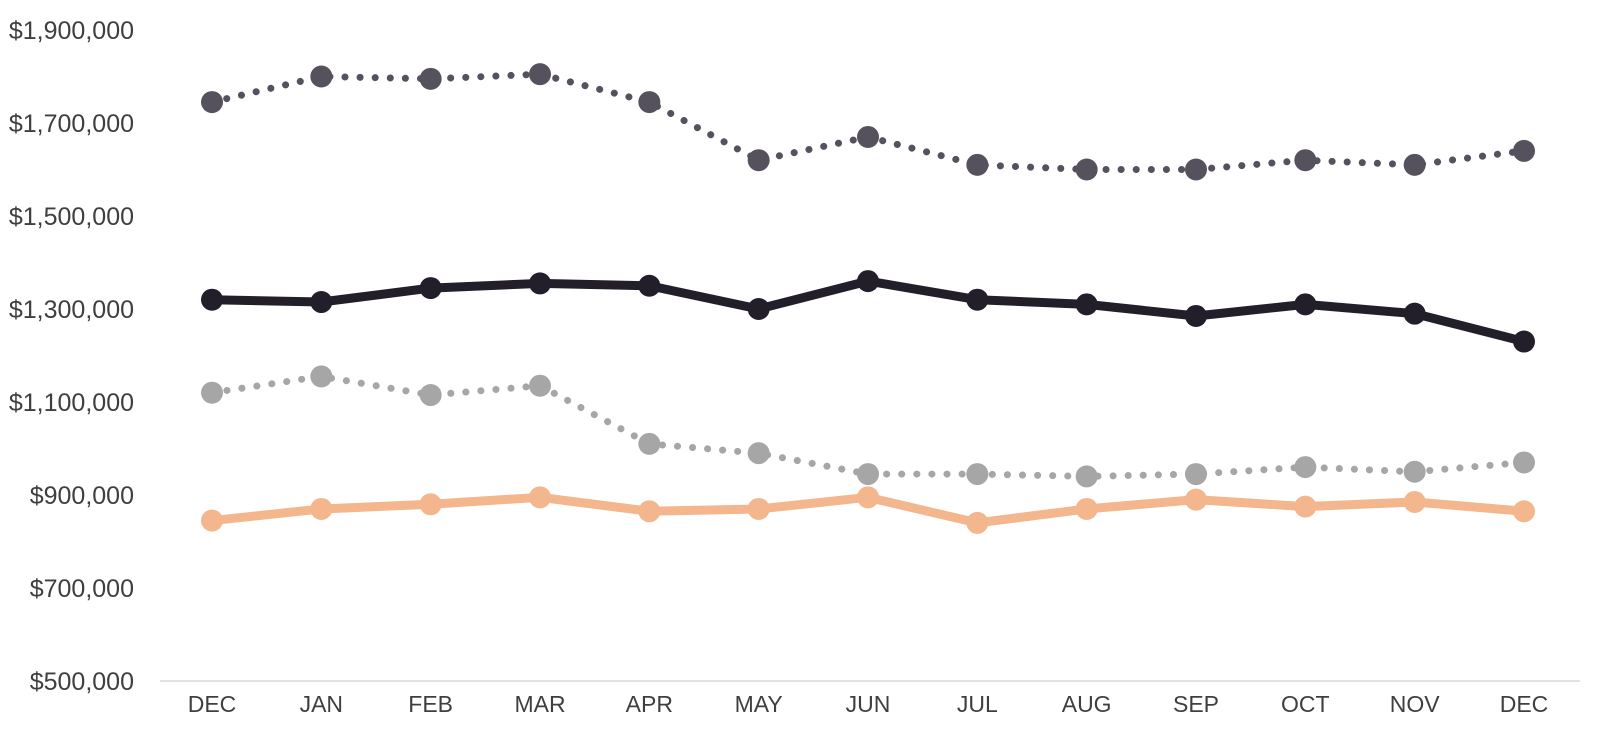  I want to click on y-axis-tick-label: $500,000, so click(82, 682).